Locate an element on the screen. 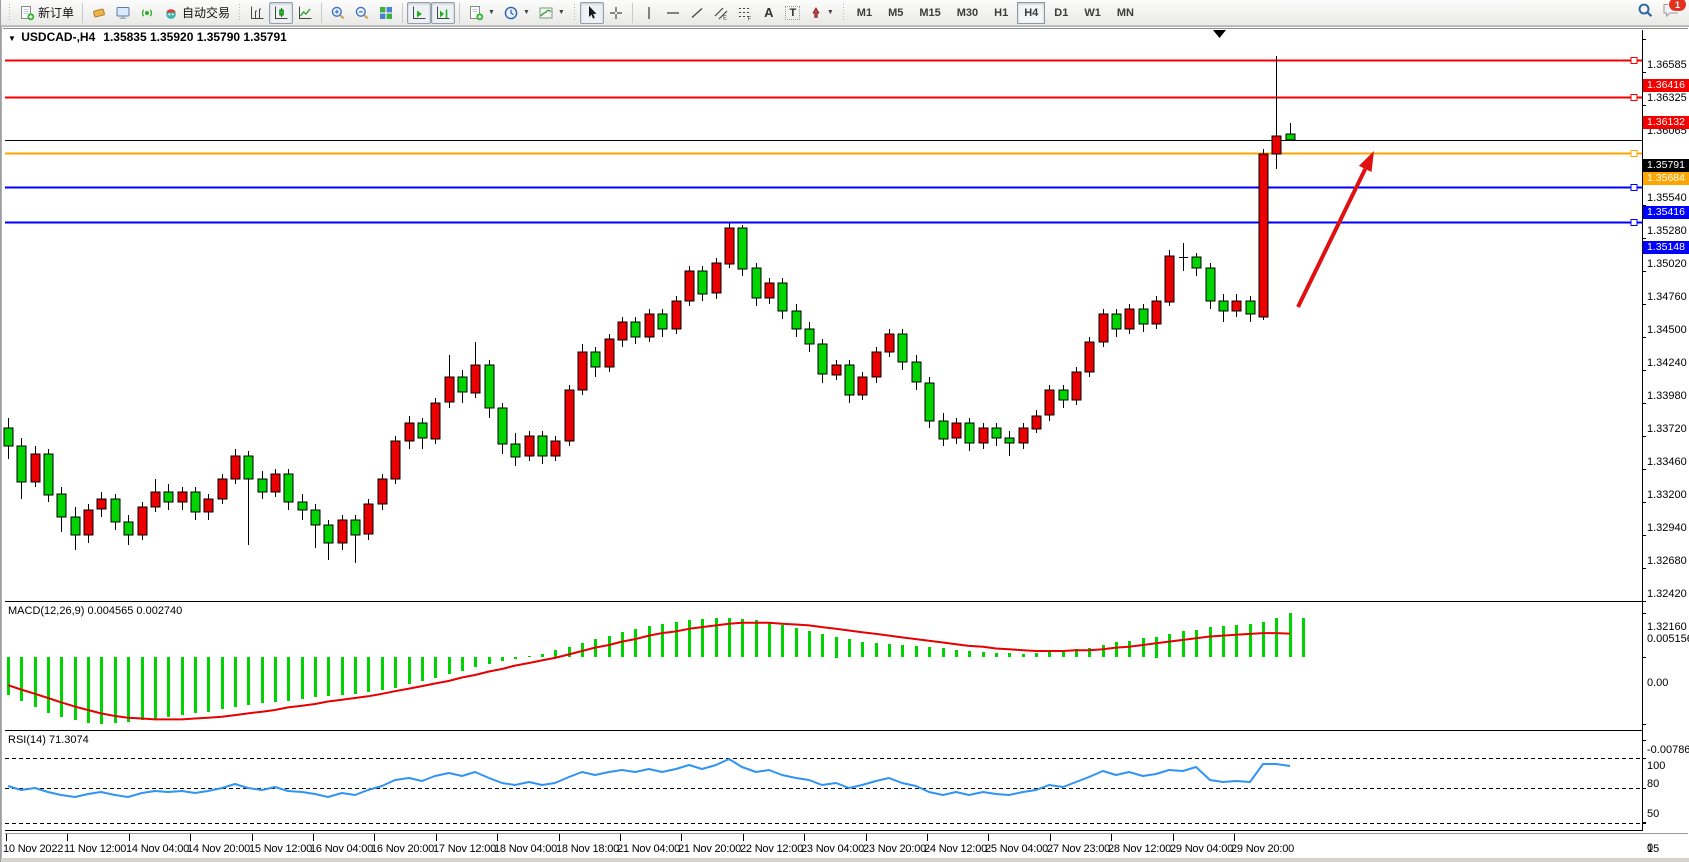 This screenshot has width=1689, height=862. tile-windows-button is located at coordinates (386, 13).